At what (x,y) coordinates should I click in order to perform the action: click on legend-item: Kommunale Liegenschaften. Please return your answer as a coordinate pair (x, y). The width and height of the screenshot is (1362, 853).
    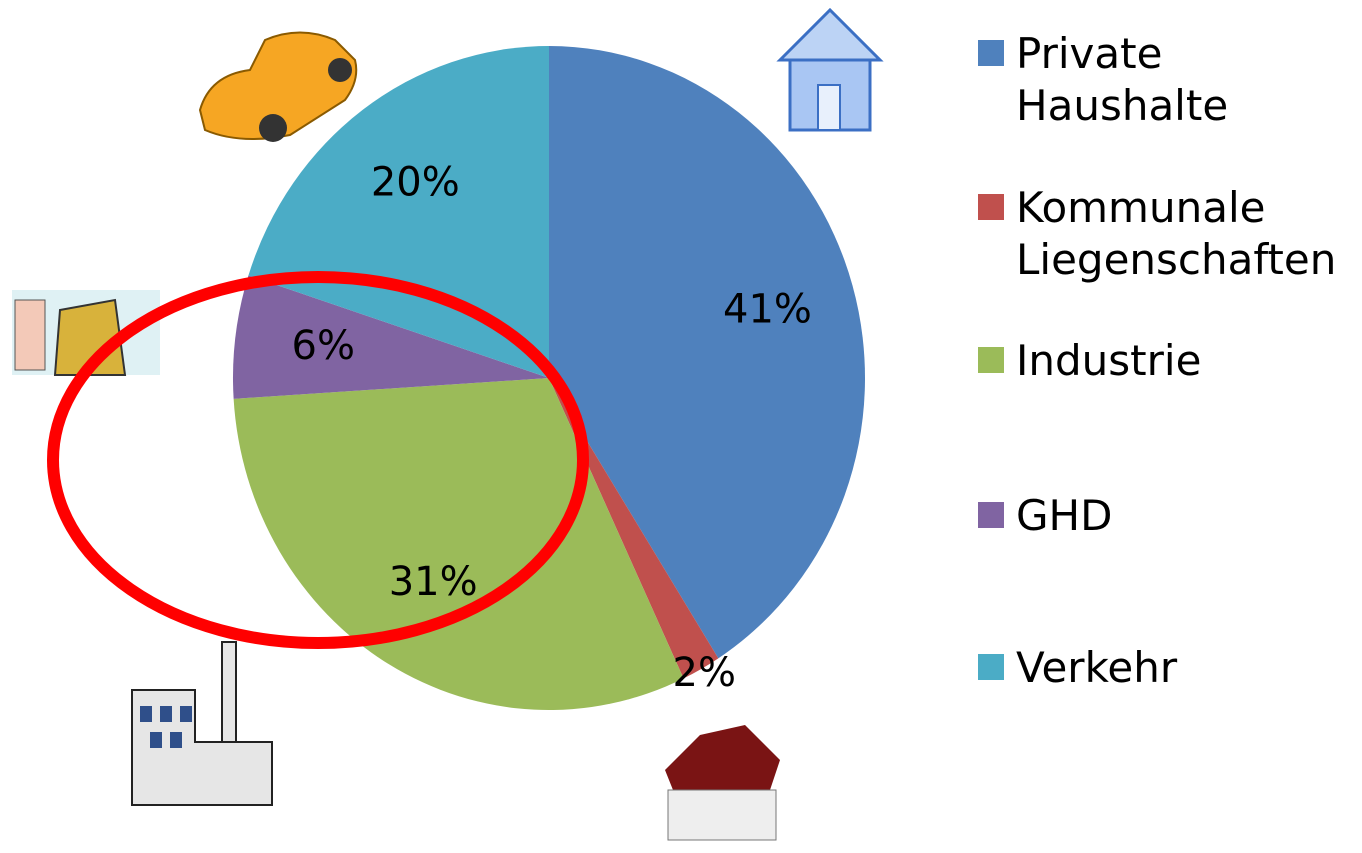
    Looking at the image, I should click on (1168, 234).